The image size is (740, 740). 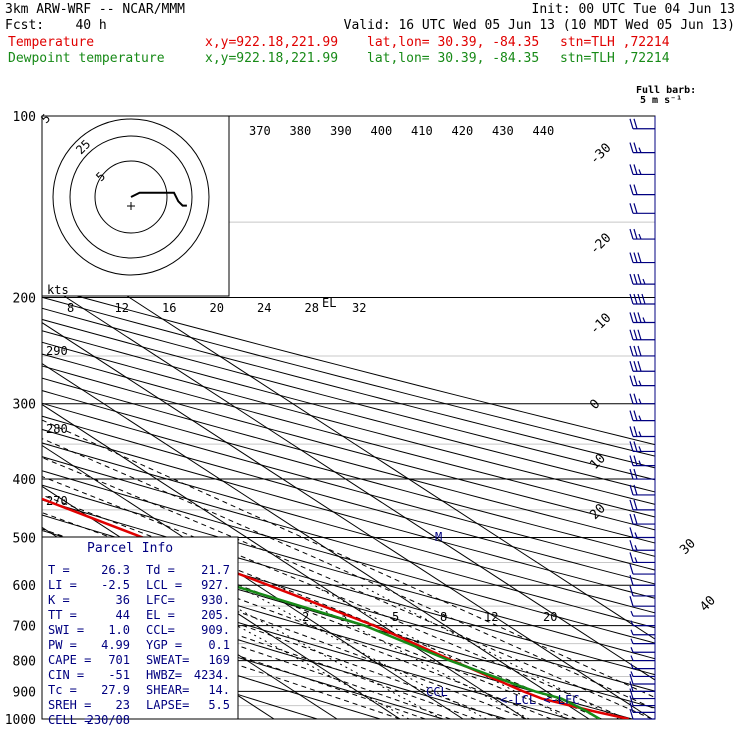 I want to click on moist-adiabat, so click(x=221, y=659).